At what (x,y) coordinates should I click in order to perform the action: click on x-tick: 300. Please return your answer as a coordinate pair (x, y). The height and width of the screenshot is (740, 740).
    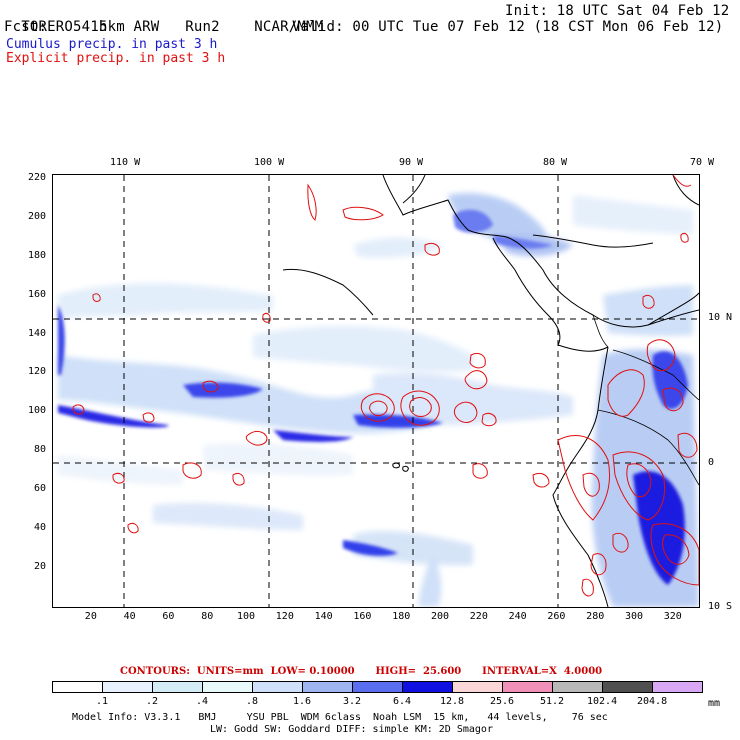
    Looking at the image, I should click on (634, 616).